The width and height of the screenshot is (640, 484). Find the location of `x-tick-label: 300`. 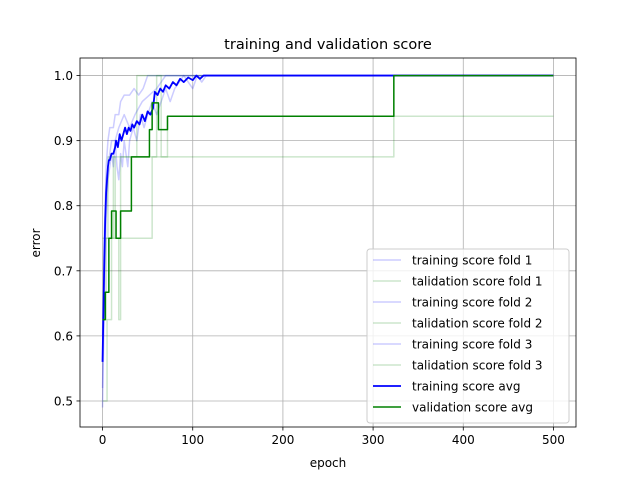

x-tick-label: 300 is located at coordinates (373, 440).